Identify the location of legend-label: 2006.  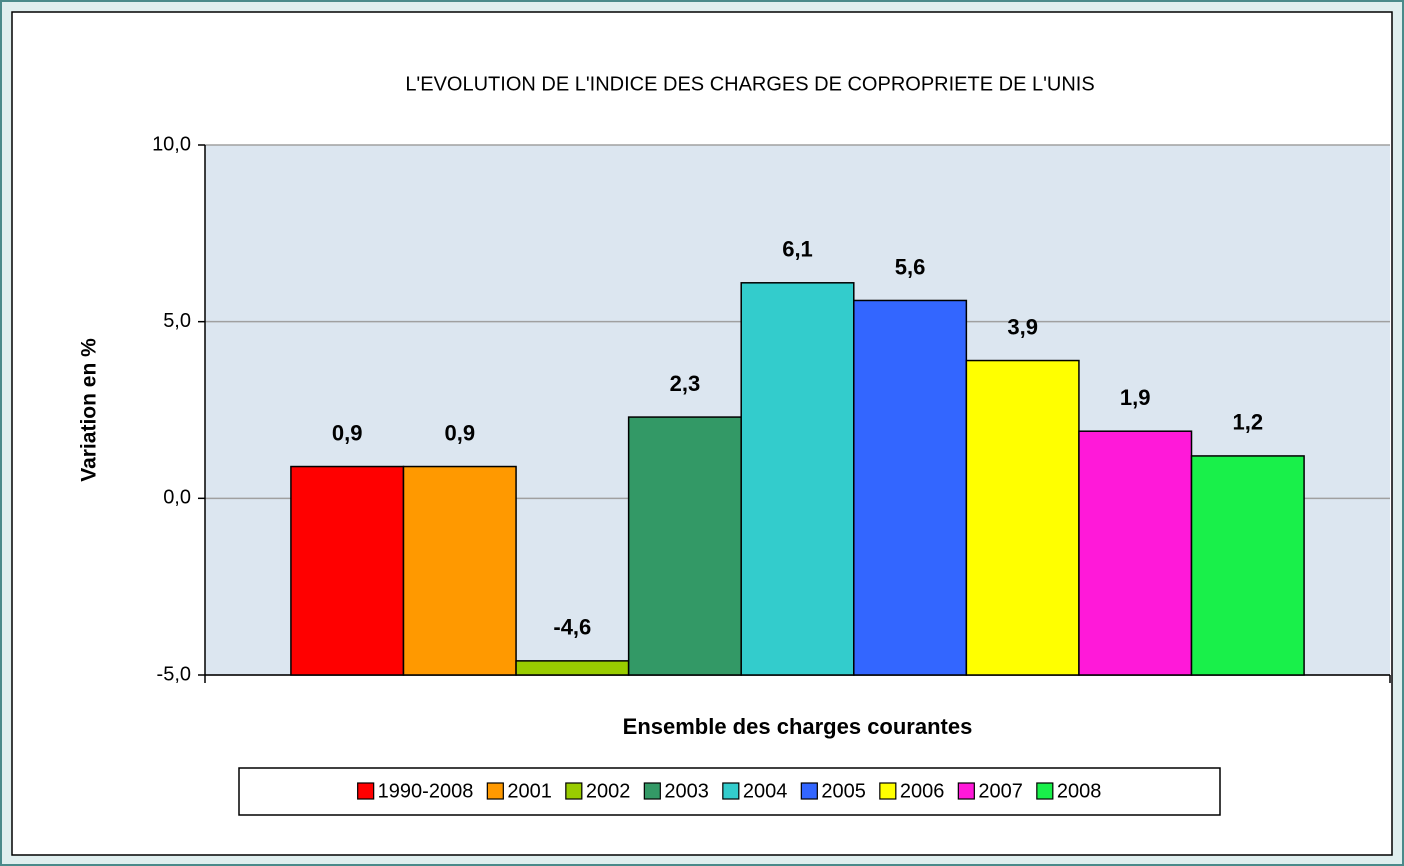
(922, 791).